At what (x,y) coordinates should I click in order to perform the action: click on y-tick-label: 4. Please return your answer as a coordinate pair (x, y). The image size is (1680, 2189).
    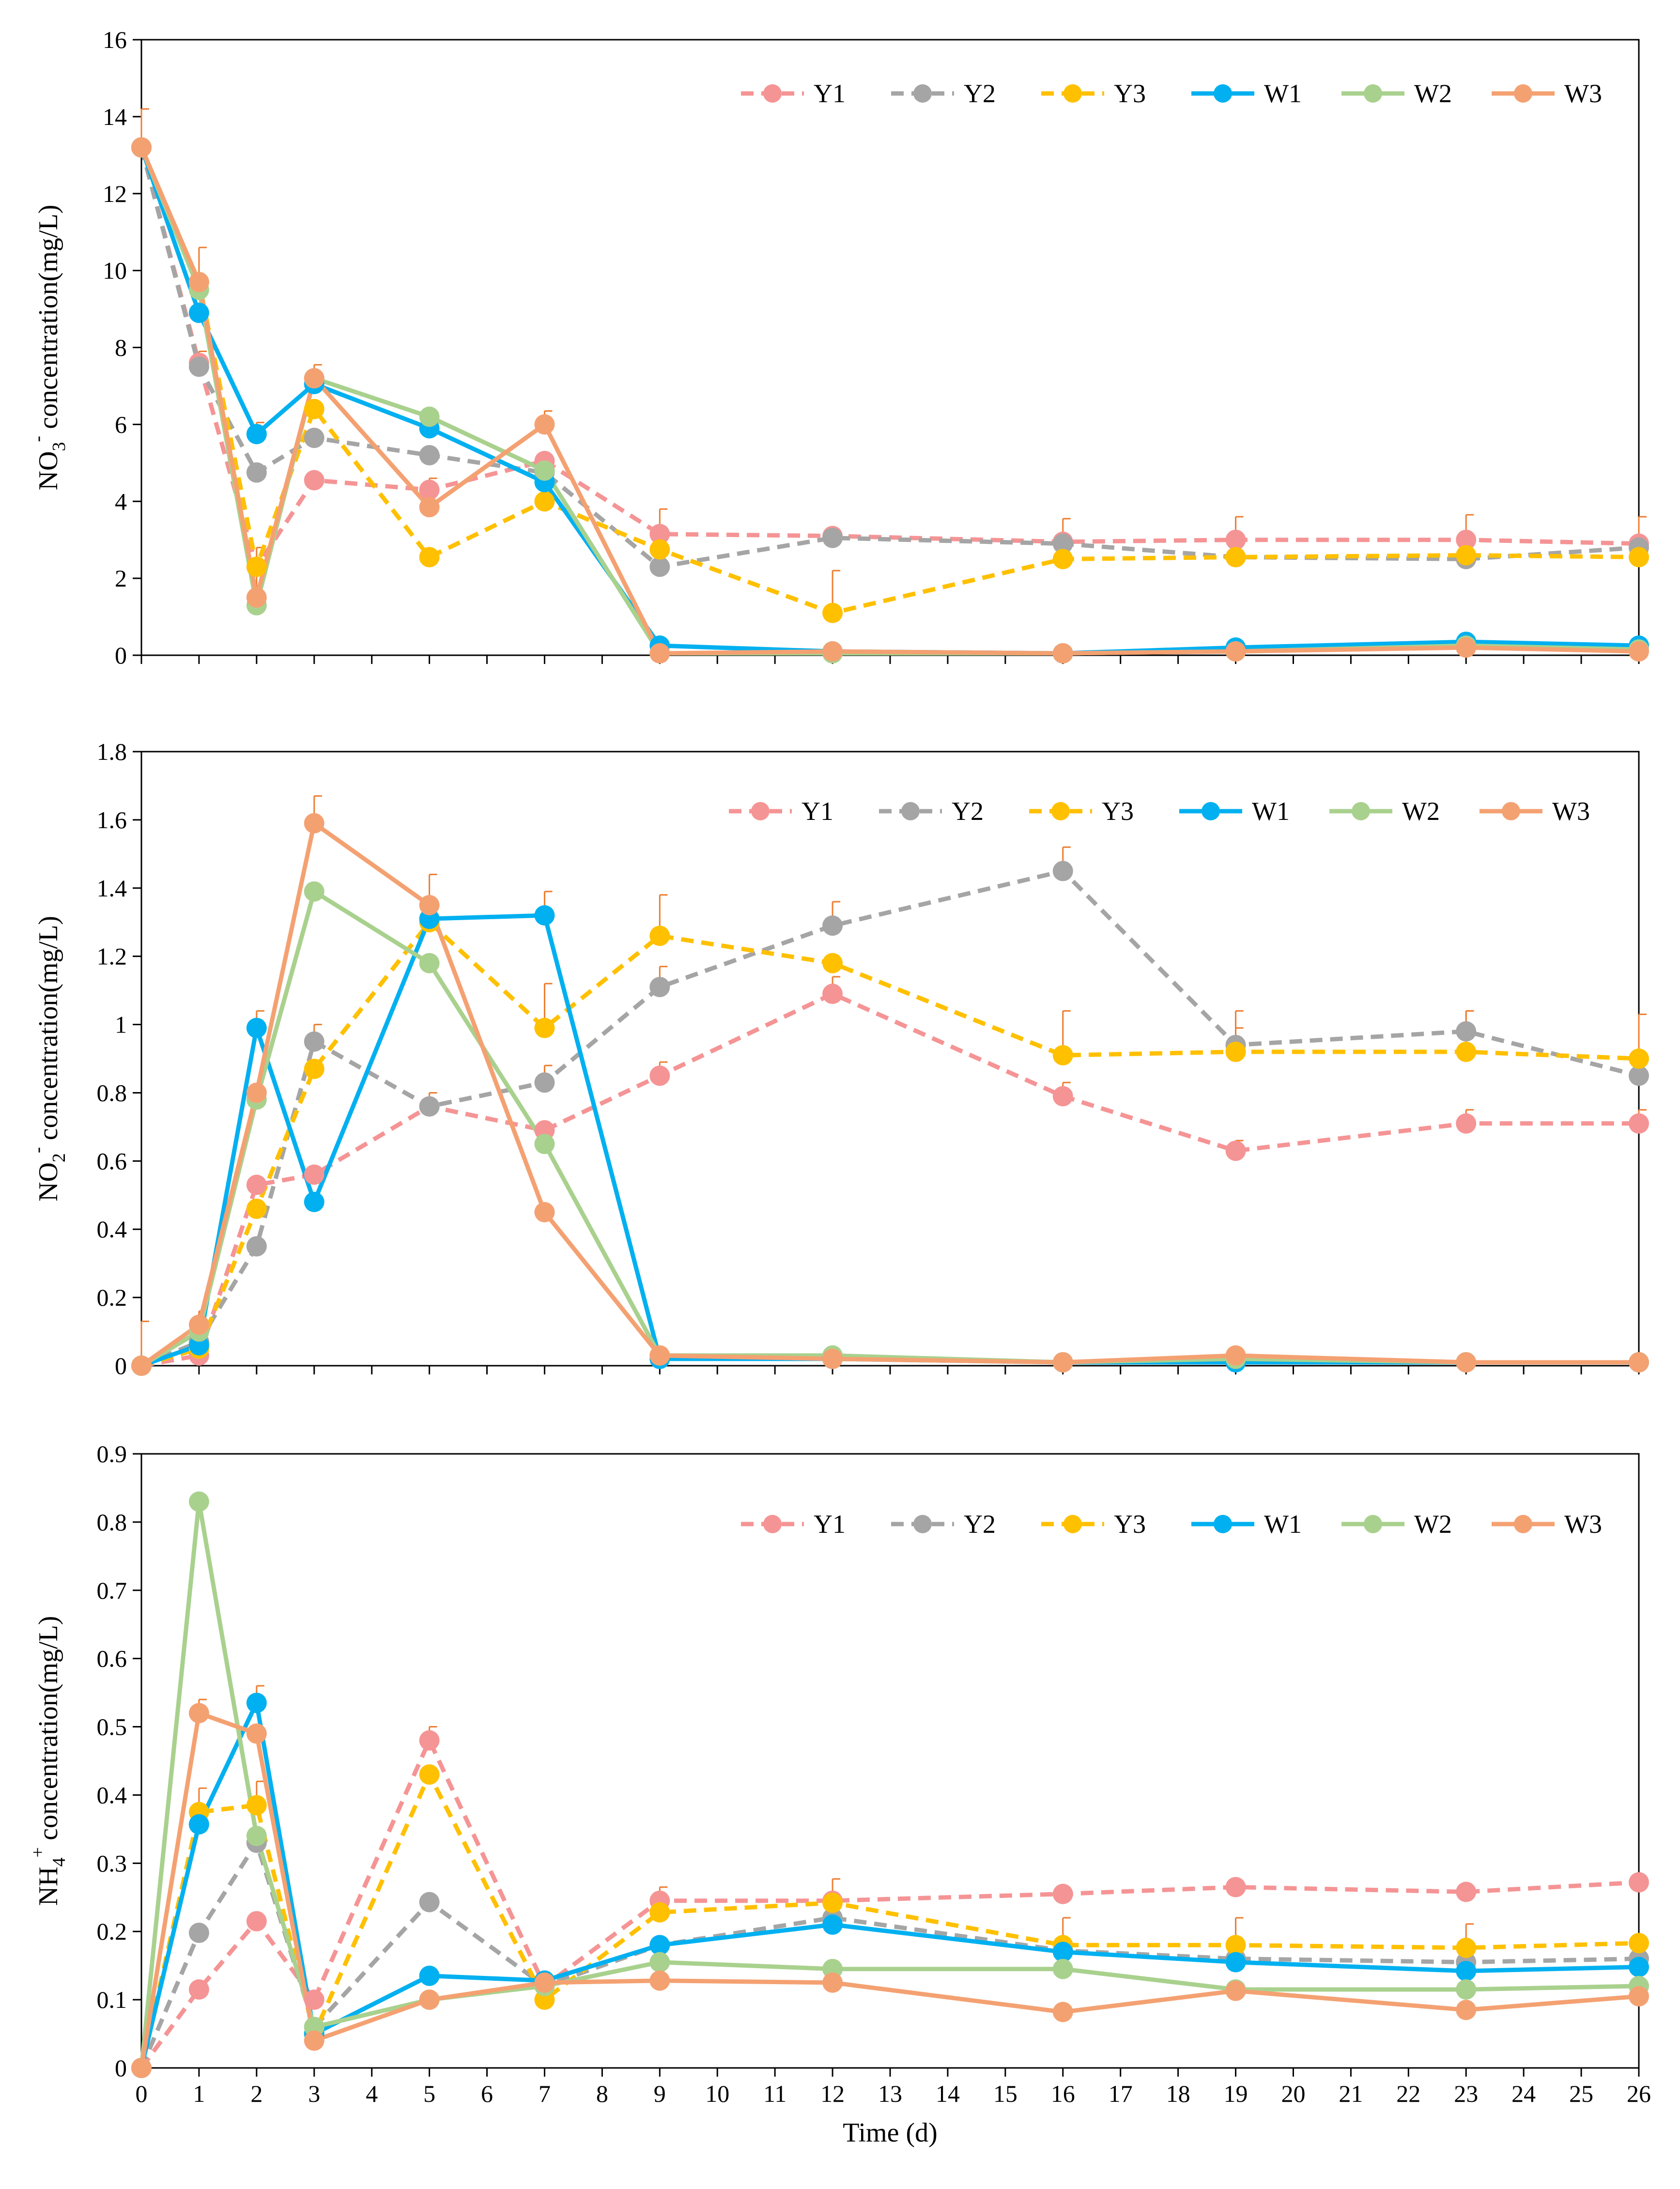
    Looking at the image, I should click on (121, 501).